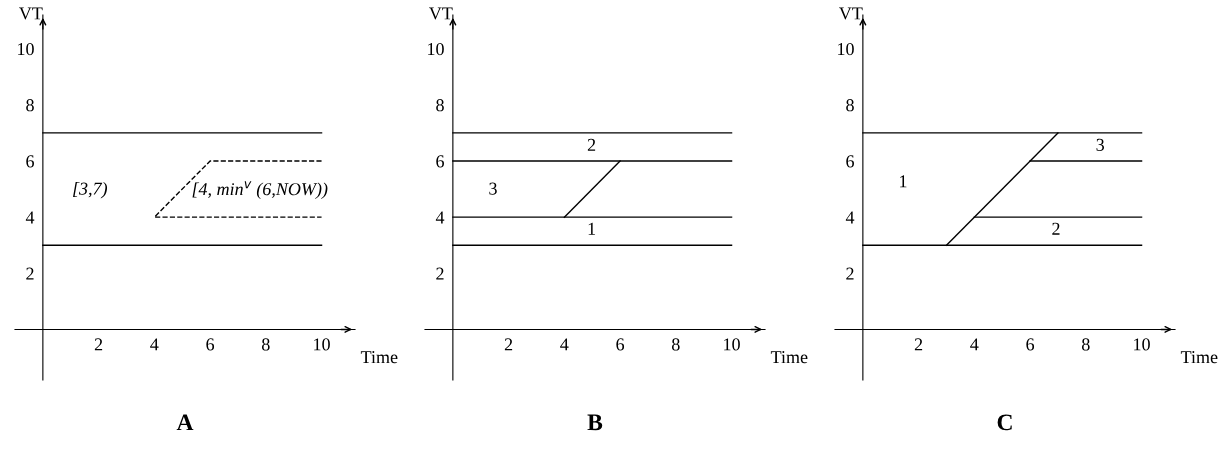 This screenshot has width=1230, height=449. I want to click on annotation: [3,7), so click(90, 190).